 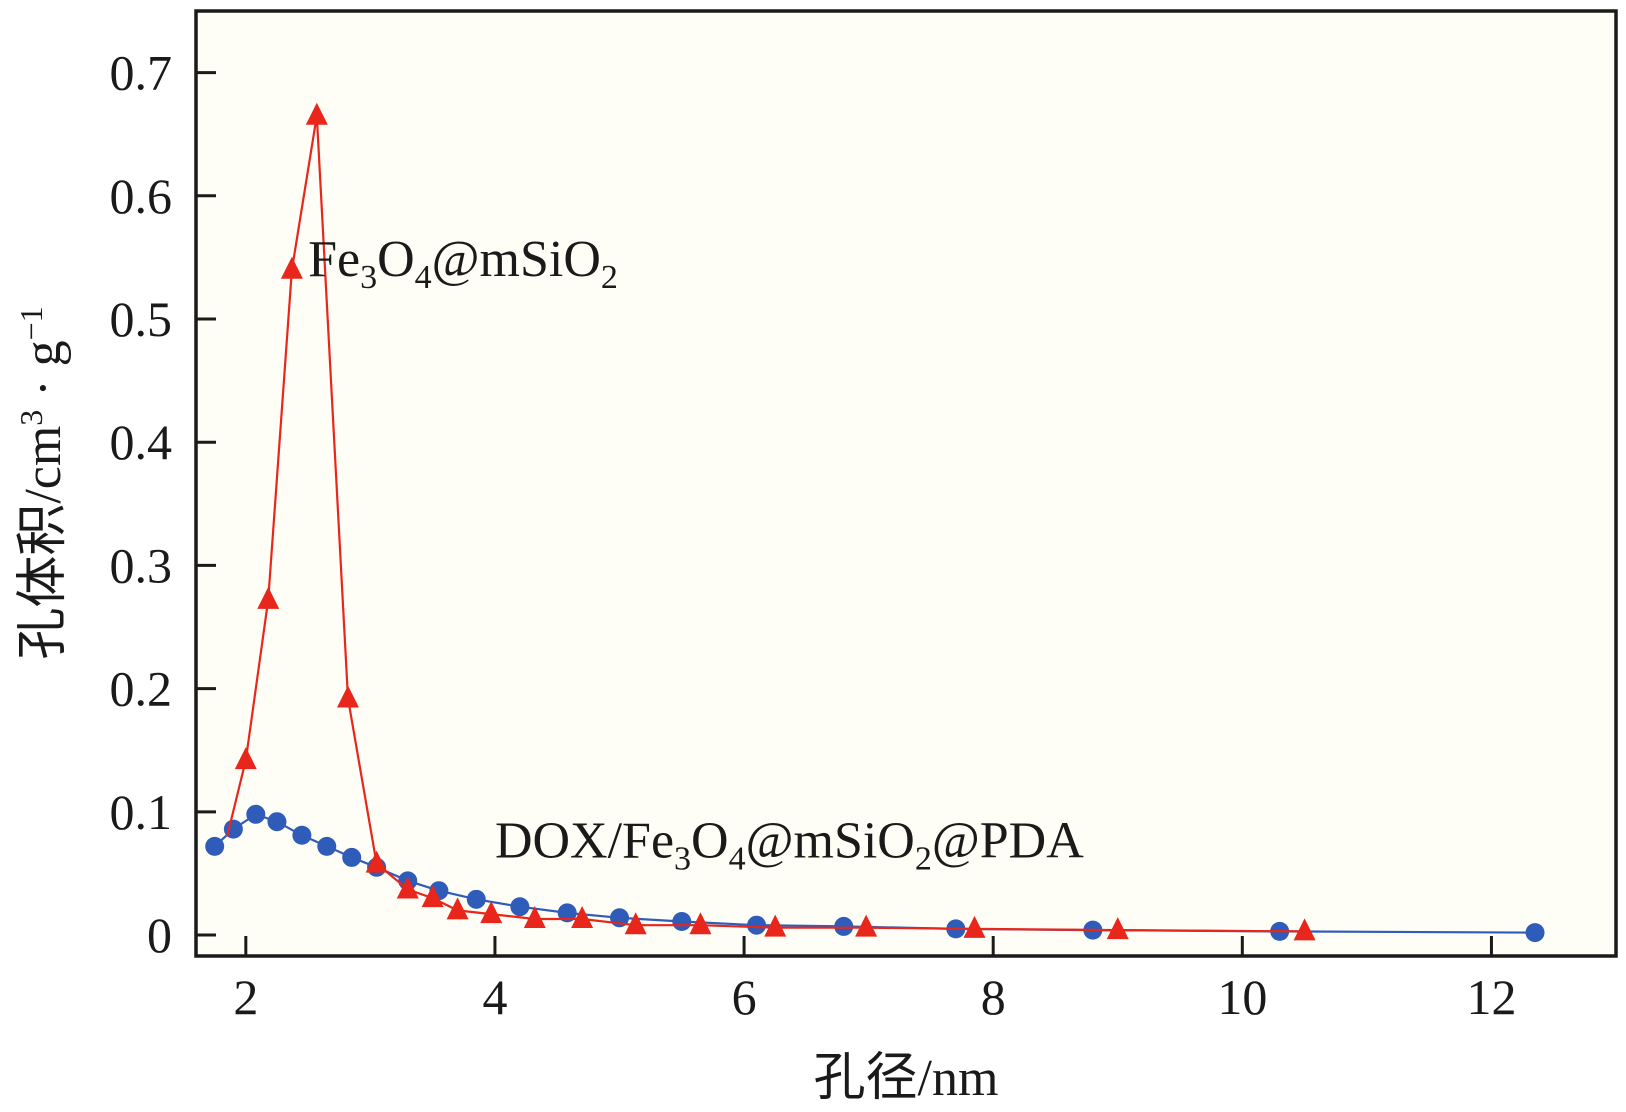 I want to click on y-tick-label: 0.3, so click(x=141, y=565).